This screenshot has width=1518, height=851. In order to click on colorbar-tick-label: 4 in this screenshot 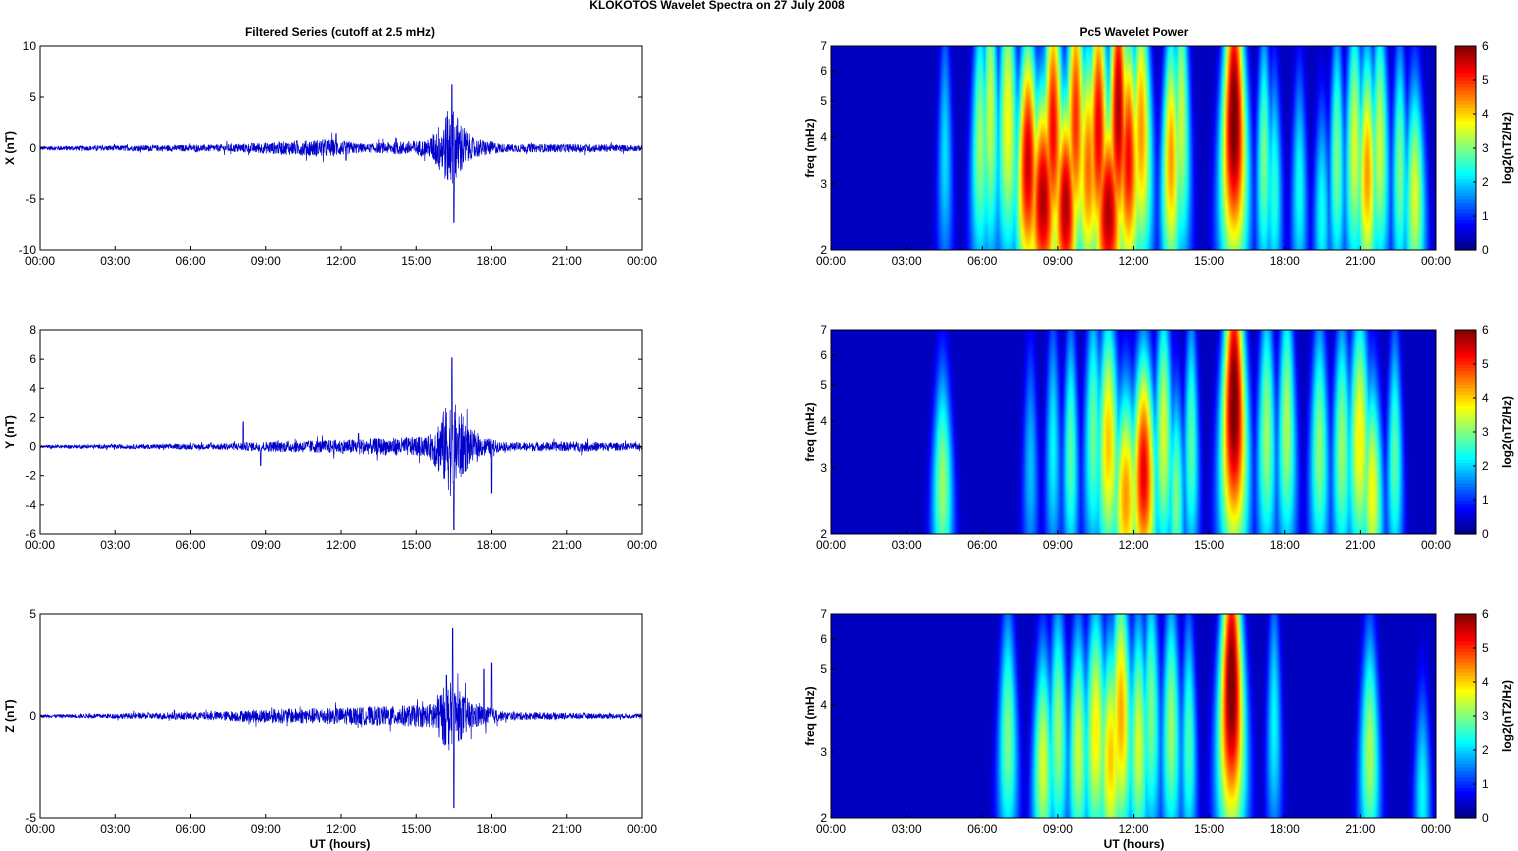, I will do `click(1485, 398)`.